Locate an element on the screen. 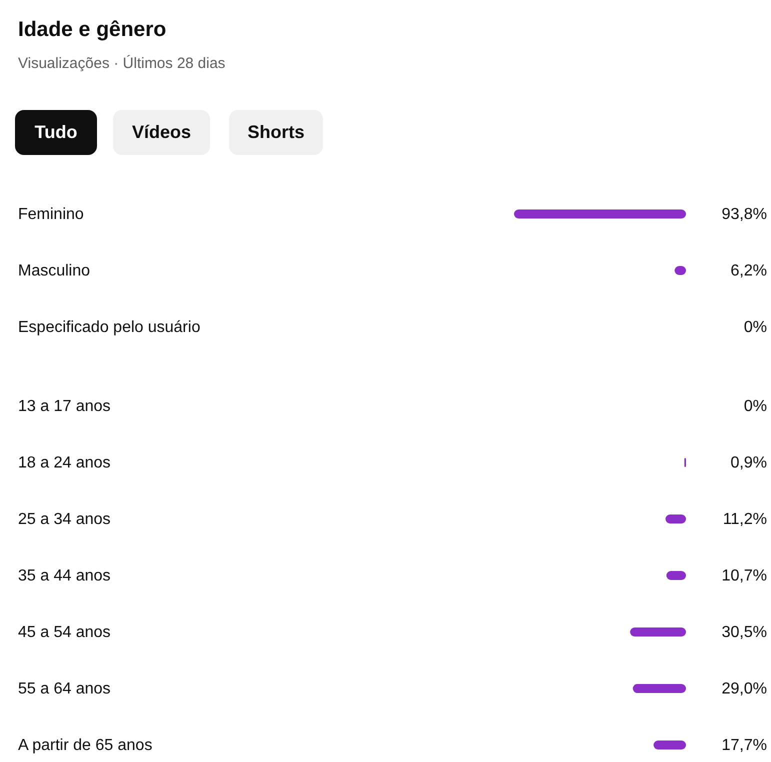 The image size is (771, 762). text: Vídeos is located at coordinates (162, 132).